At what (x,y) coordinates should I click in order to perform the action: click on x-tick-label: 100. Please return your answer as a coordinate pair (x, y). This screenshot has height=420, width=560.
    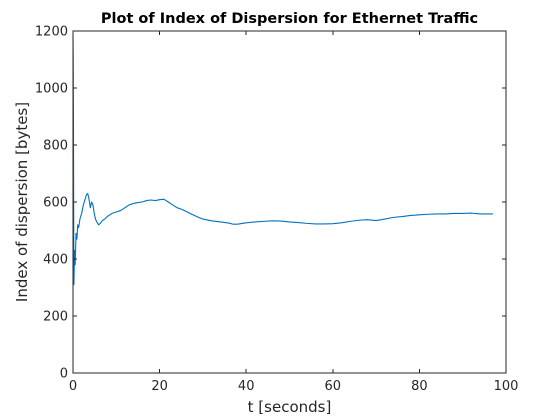
    Looking at the image, I should click on (506, 386).